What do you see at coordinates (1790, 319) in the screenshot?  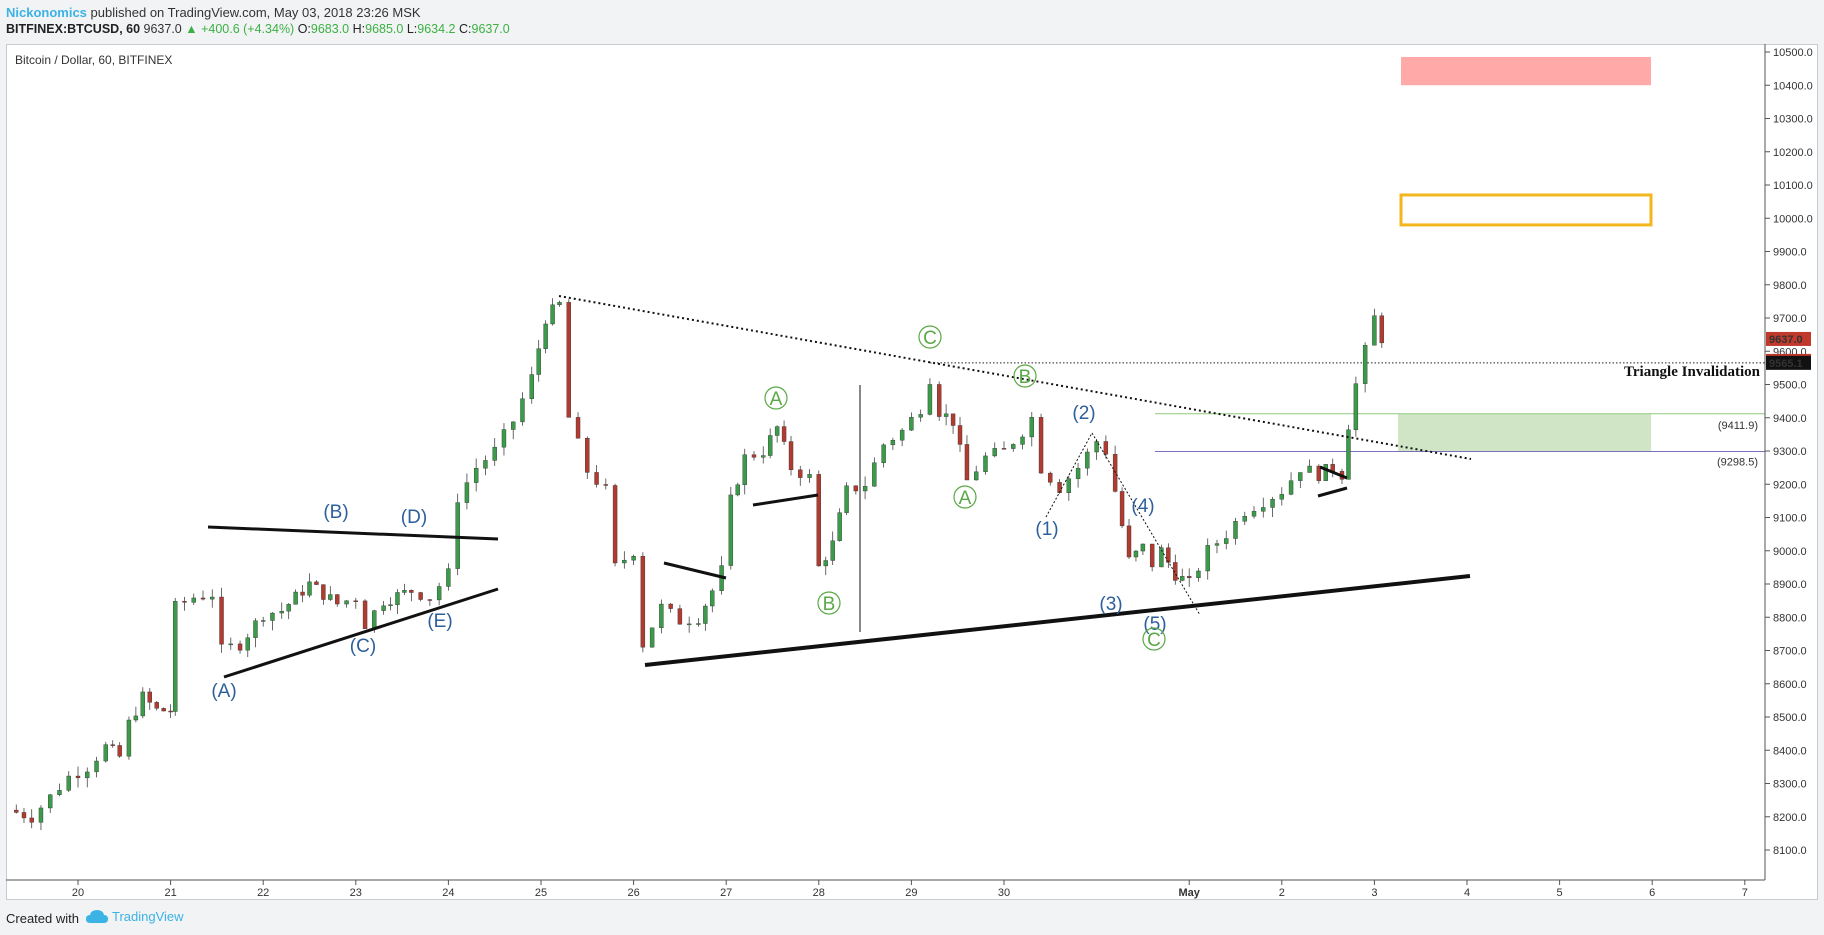 I see `y-tick-label: 9700.0` at bounding box center [1790, 319].